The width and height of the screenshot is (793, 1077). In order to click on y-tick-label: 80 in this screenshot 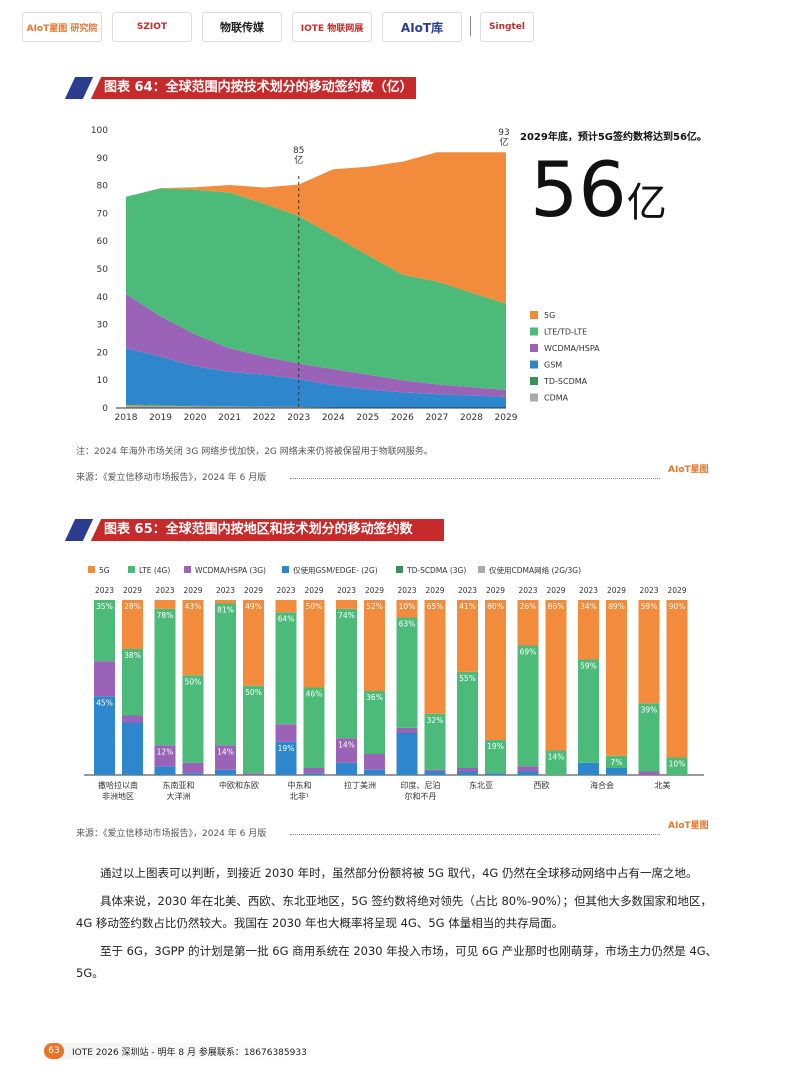, I will do `click(103, 187)`.